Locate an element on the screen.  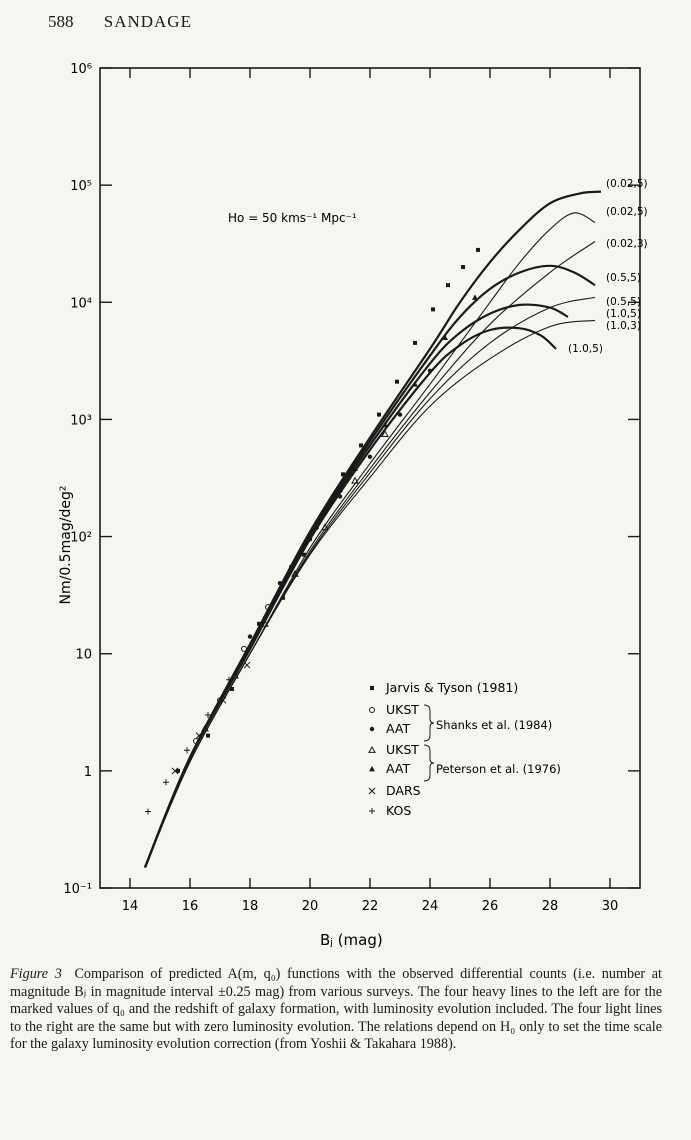
page-header: 588 SANDAGE is located at coordinates (120, 22).